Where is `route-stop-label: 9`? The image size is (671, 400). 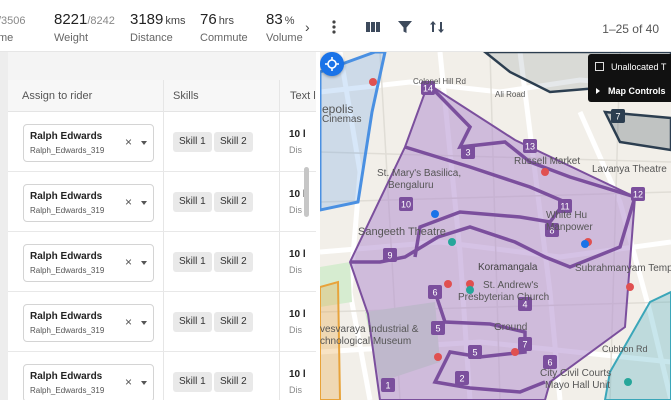 route-stop-label: 9 is located at coordinates (389, 256).